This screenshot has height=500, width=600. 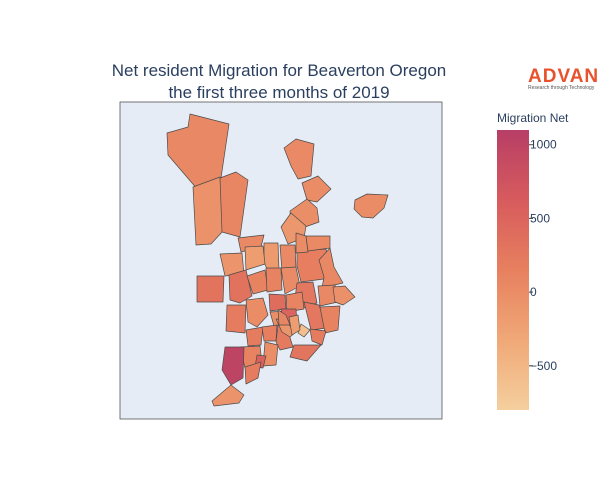 I want to click on colorbar-tick-label-3: 0, so click(x=533, y=292).